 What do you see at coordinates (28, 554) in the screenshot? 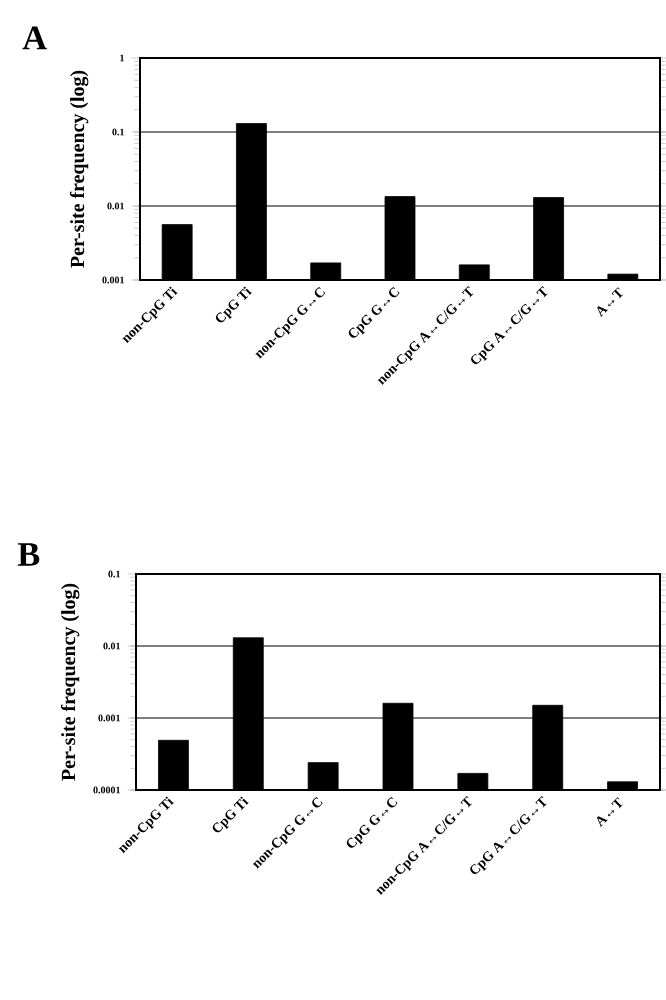
I see `chart-title: B` at bounding box center [28, 554].